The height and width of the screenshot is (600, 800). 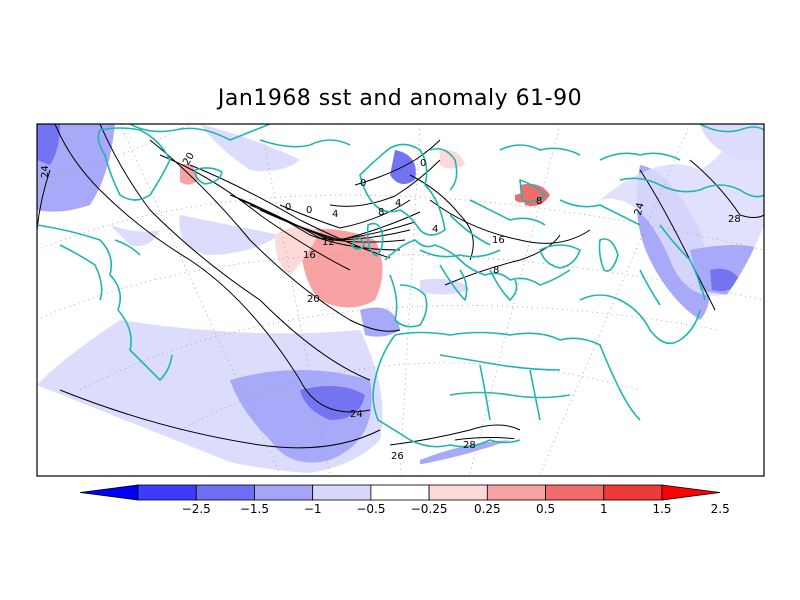 What do you see at coordinates (608, 255) in the screenshot?
I see `coastline-caspian` at bounding box center [608, 255].